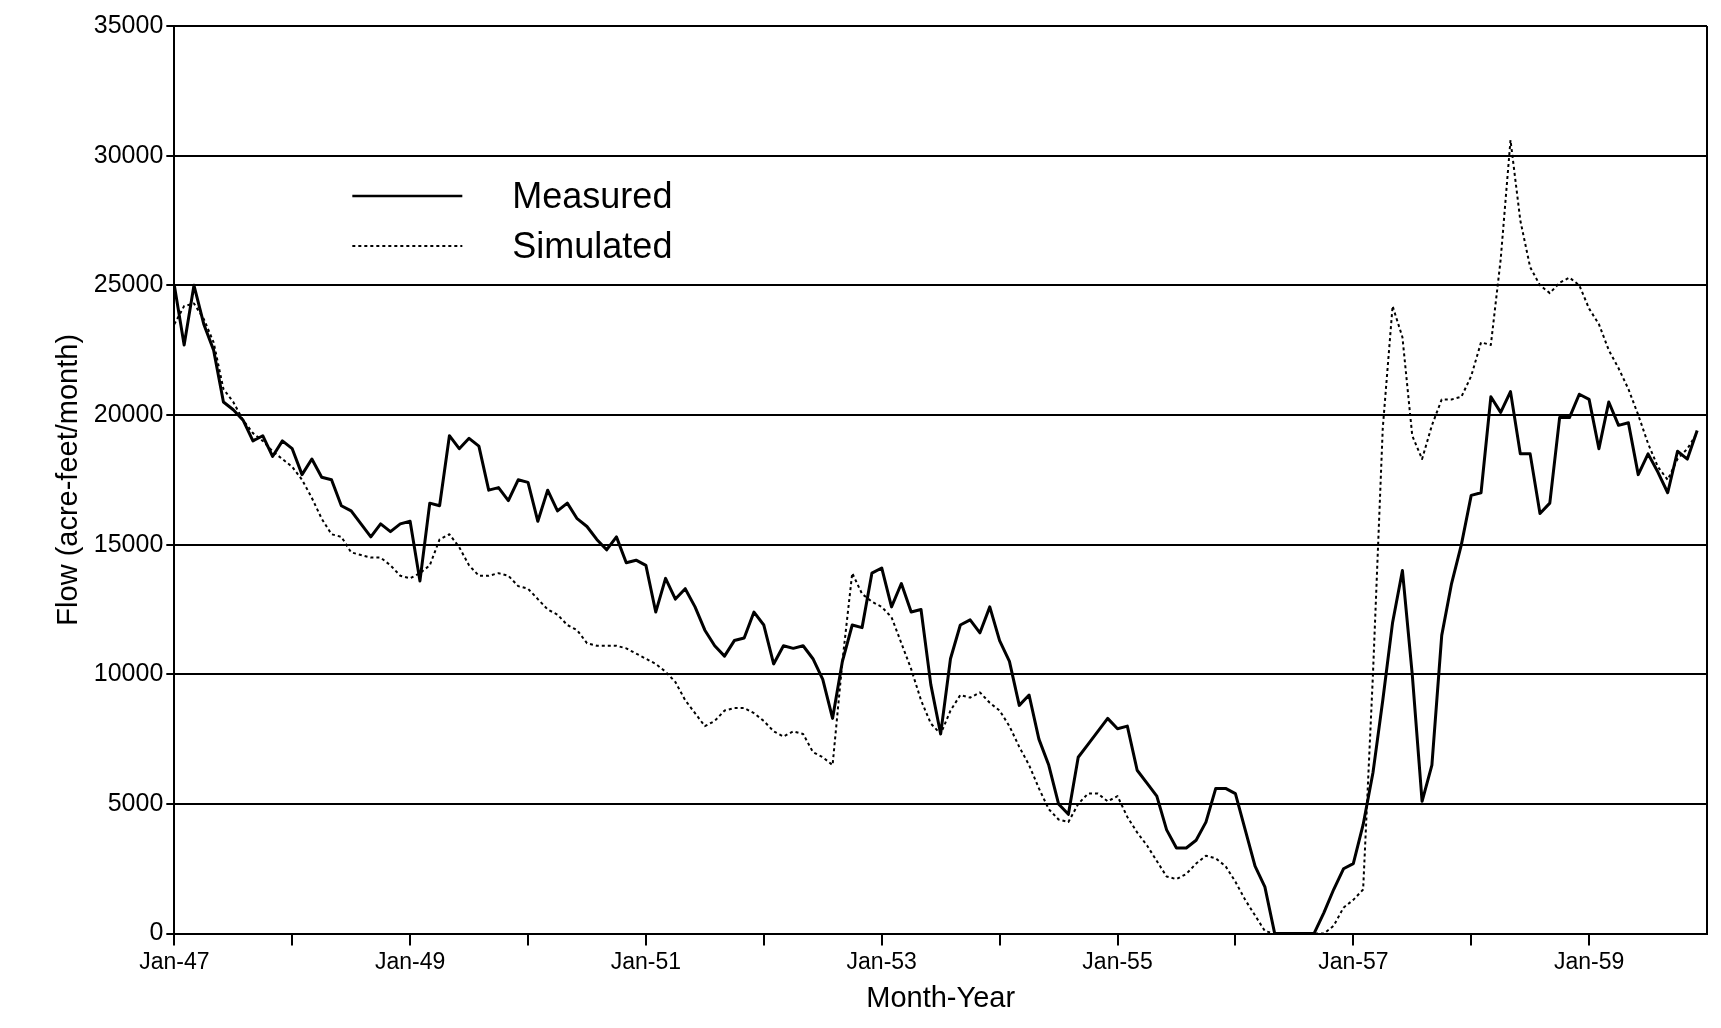  What do you see at coordinates (1589, 960) in the screenshot?
I see `x-tick-label: Jan-59` at bounding box center [1589, 960].